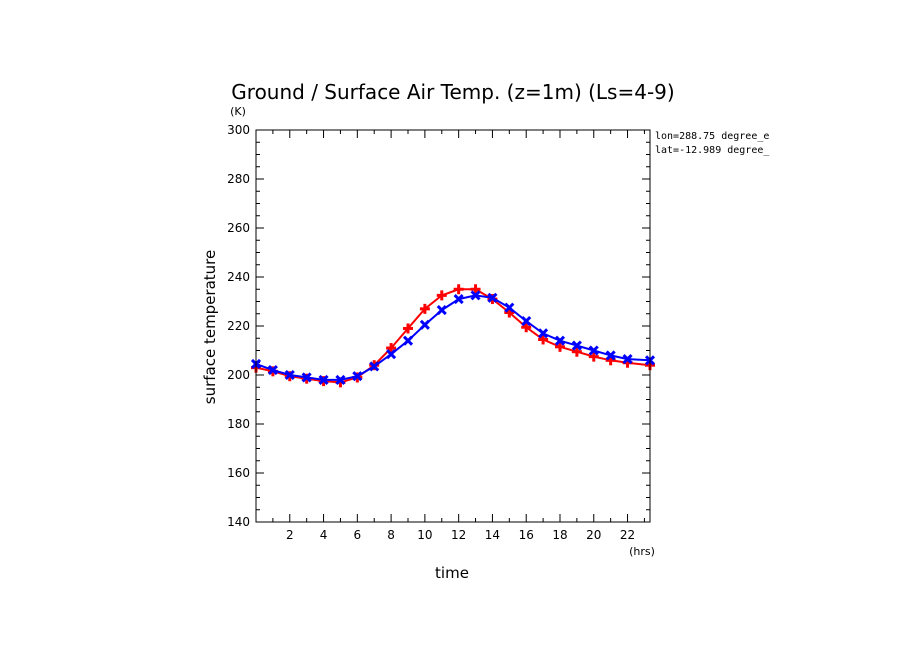 This screenshot has height=654, width=904. Describe the element at coordinates (238, 326) in the screenshot. I see `y-tick-label: 220` at that location.